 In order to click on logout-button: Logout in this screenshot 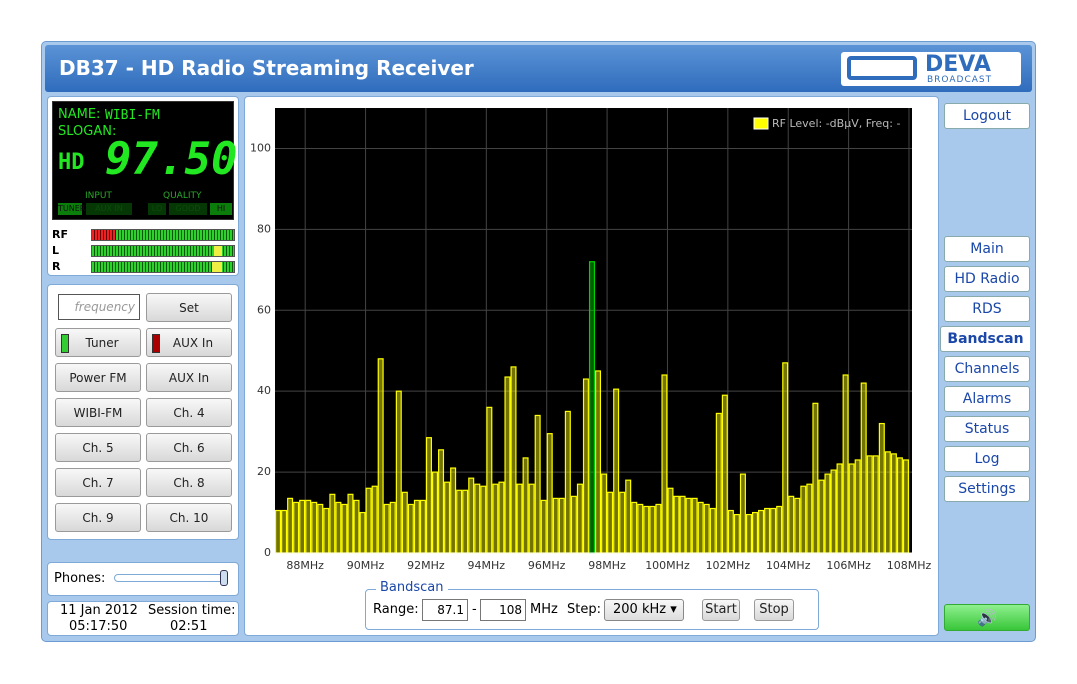, I will do `click(987, 116)`.